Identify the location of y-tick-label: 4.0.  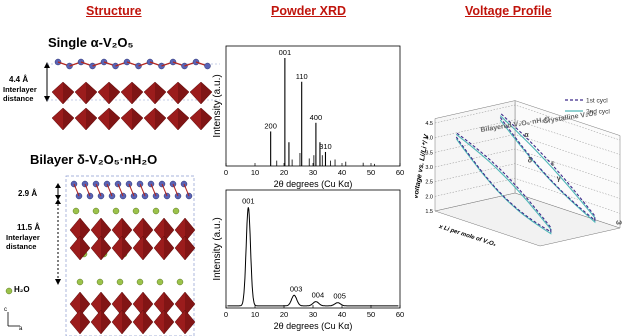
(429, 139).